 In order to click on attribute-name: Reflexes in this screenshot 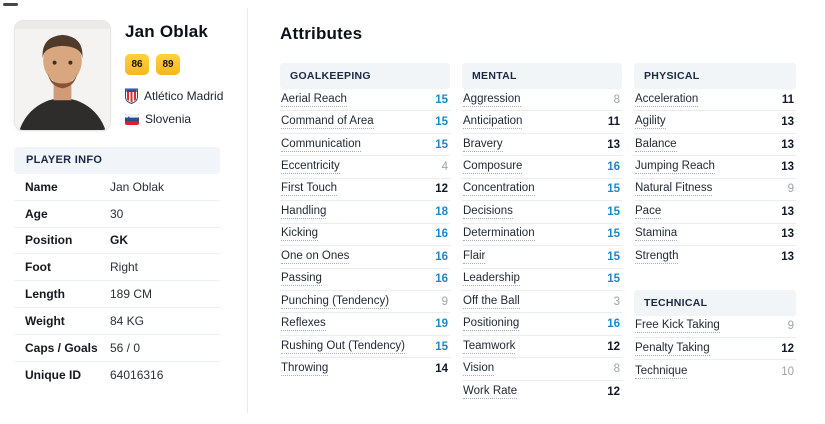, I will do `click(303, 324)`.